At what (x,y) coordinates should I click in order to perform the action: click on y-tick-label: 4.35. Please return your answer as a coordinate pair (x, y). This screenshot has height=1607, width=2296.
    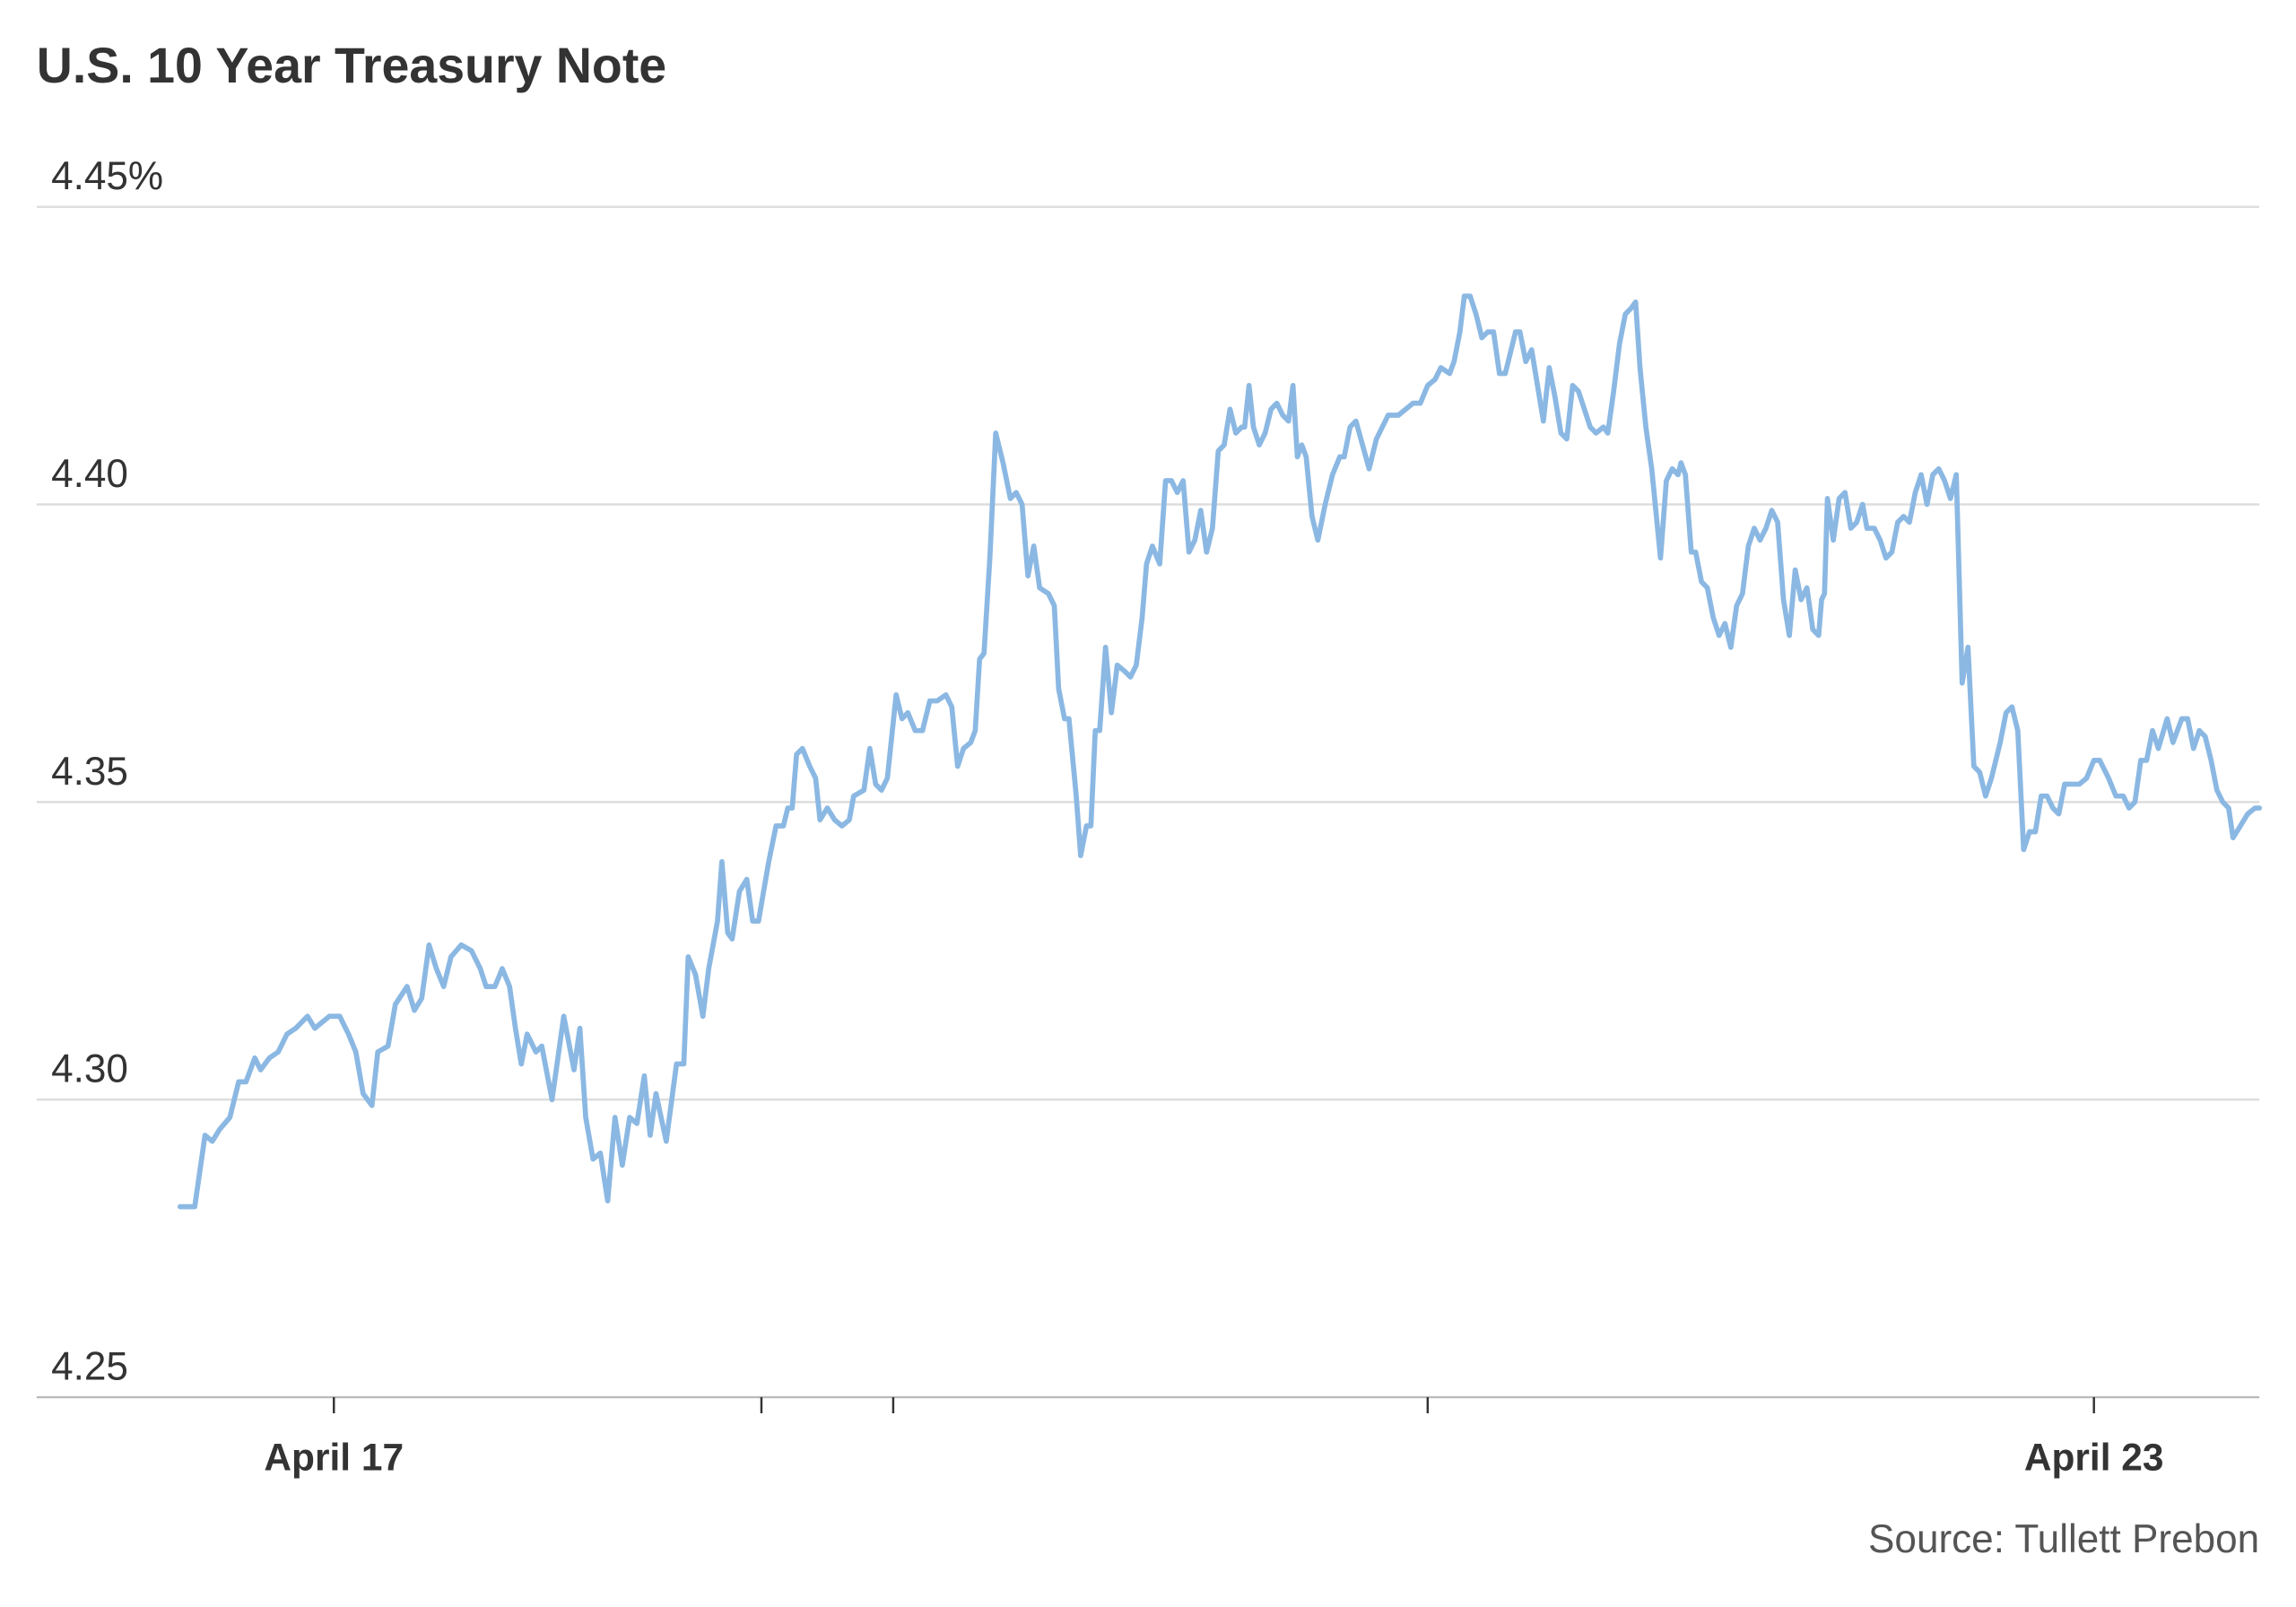
    Looking at the image, I should click on (89, 772).